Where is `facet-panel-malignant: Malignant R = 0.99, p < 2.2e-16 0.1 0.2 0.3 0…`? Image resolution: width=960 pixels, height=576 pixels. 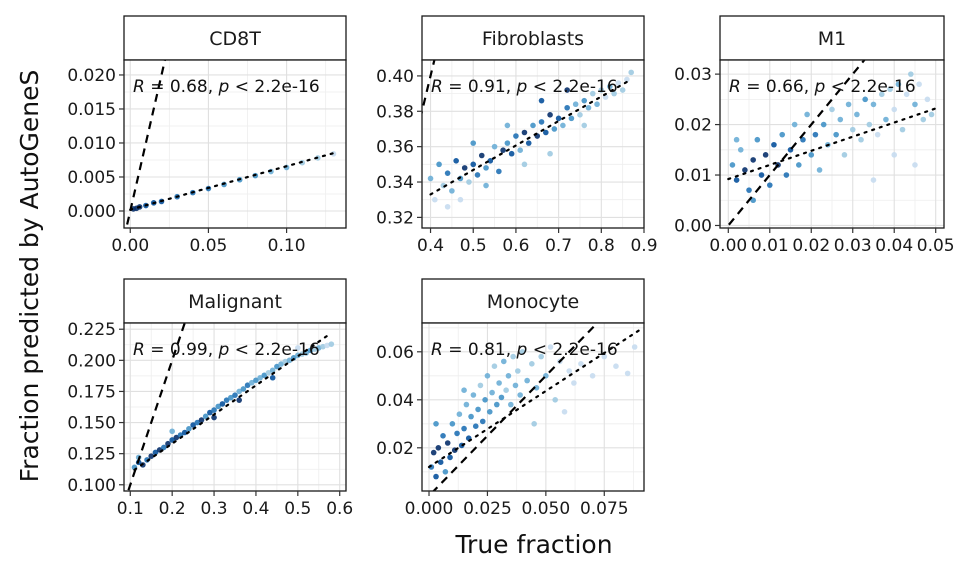 facet-panel-malignant: Malignant R = 0.99, p < 2.2e-16 0.1 0.2 0.3 0… is located at coordinates (210, 398).